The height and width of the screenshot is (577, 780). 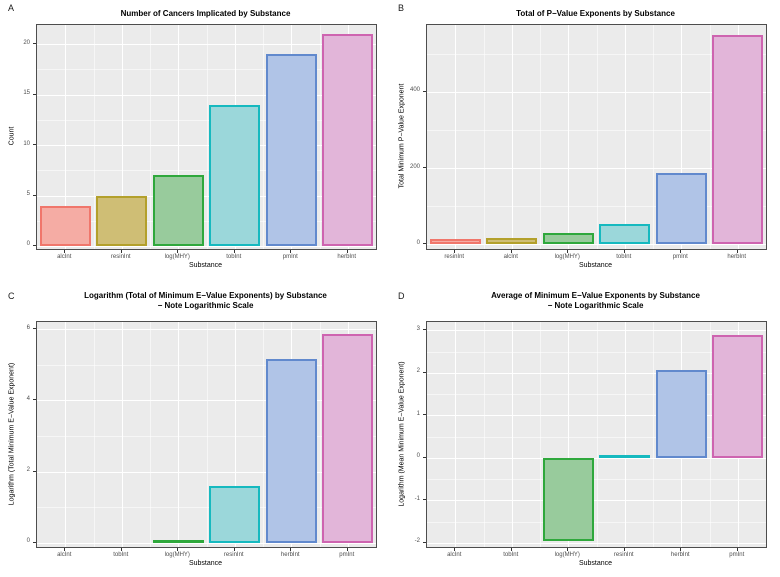 What do you see at coordinates (235, 175) in the screenshot?
I see `bar-tobInt` at bounding box center [235, 175].